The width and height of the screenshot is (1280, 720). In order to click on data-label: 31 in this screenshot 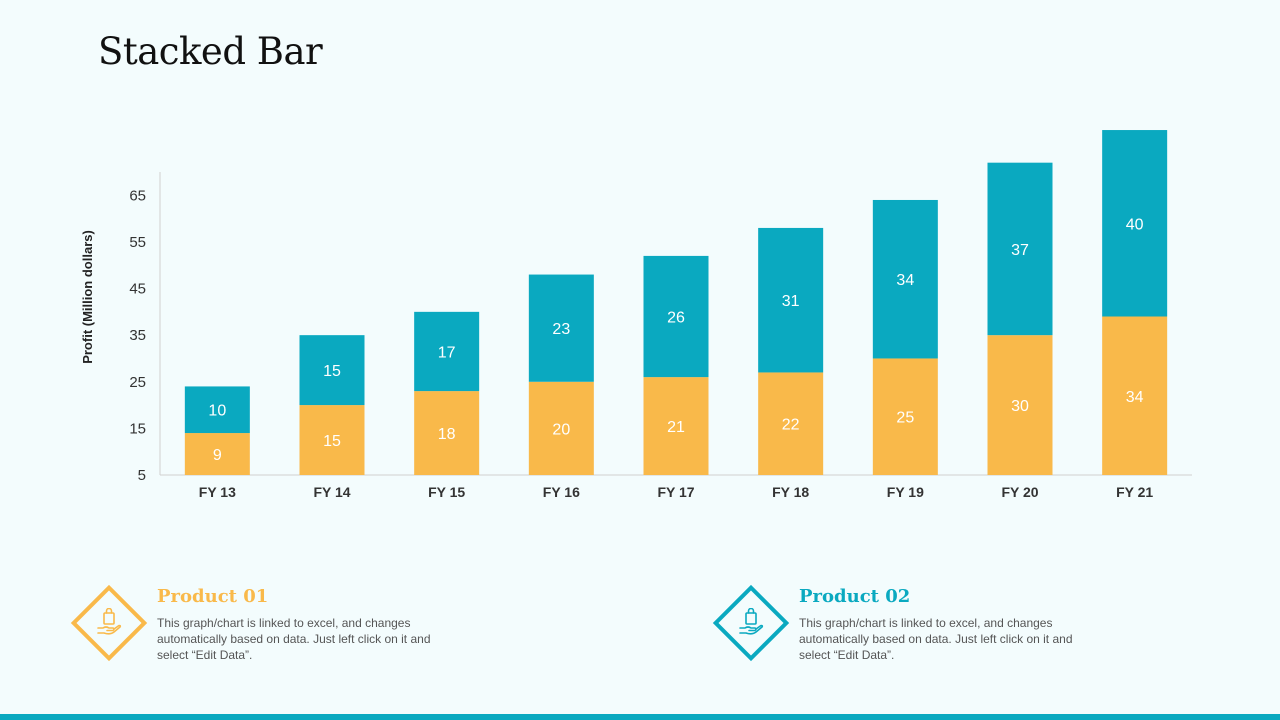, I will do `click(791, 301)`.